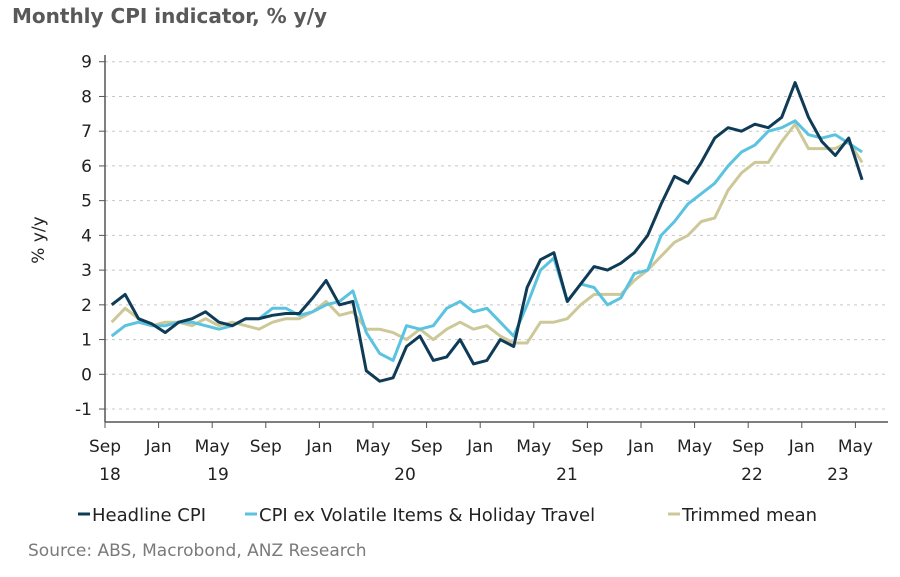 The height and width of the screenshot is (577, 900). Describe the element at coordinates (86, 375) in the screenshot. I see `y-tick-label: 0` at that location.